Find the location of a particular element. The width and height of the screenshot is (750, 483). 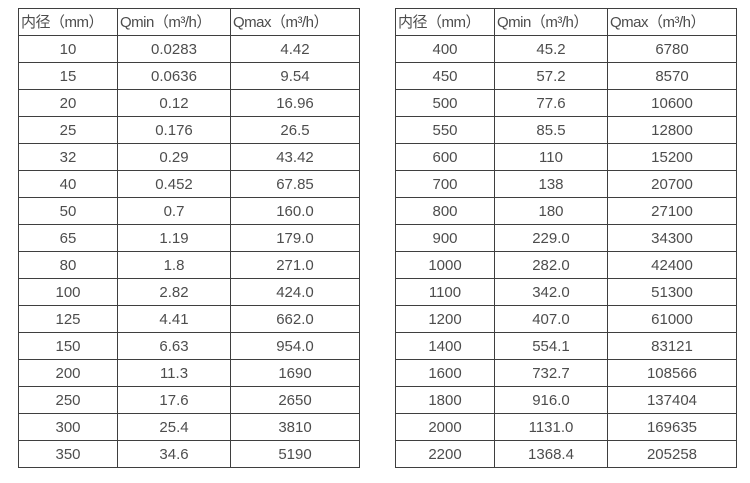

table-row: 20 0.12 16.96 is located at coordinates (189, 103).